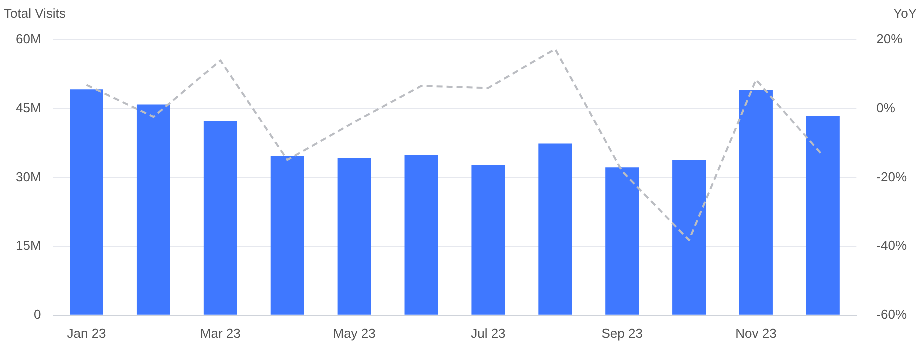 The width and height of the screenshot is (923, 349). Describe the element at coordinates (890, 39) in the screenshot. I see `y2-tick-label: 20%` at that location.